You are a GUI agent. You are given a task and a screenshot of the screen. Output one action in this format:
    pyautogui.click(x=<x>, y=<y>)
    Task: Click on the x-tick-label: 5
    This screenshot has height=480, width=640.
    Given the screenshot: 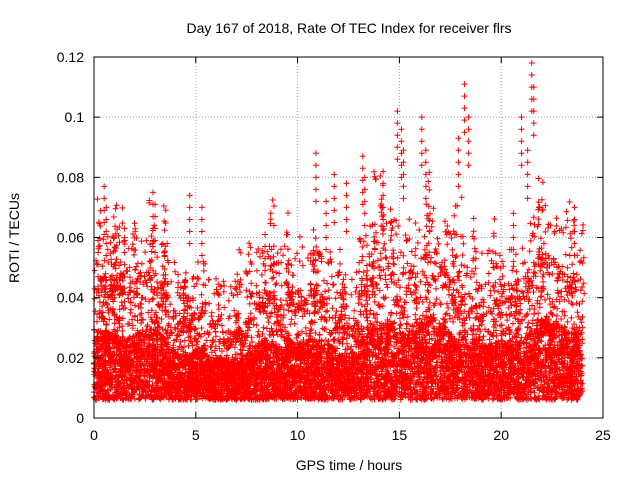 What is the action you would take?
    pyautogui.click(x=196, y=435)
    